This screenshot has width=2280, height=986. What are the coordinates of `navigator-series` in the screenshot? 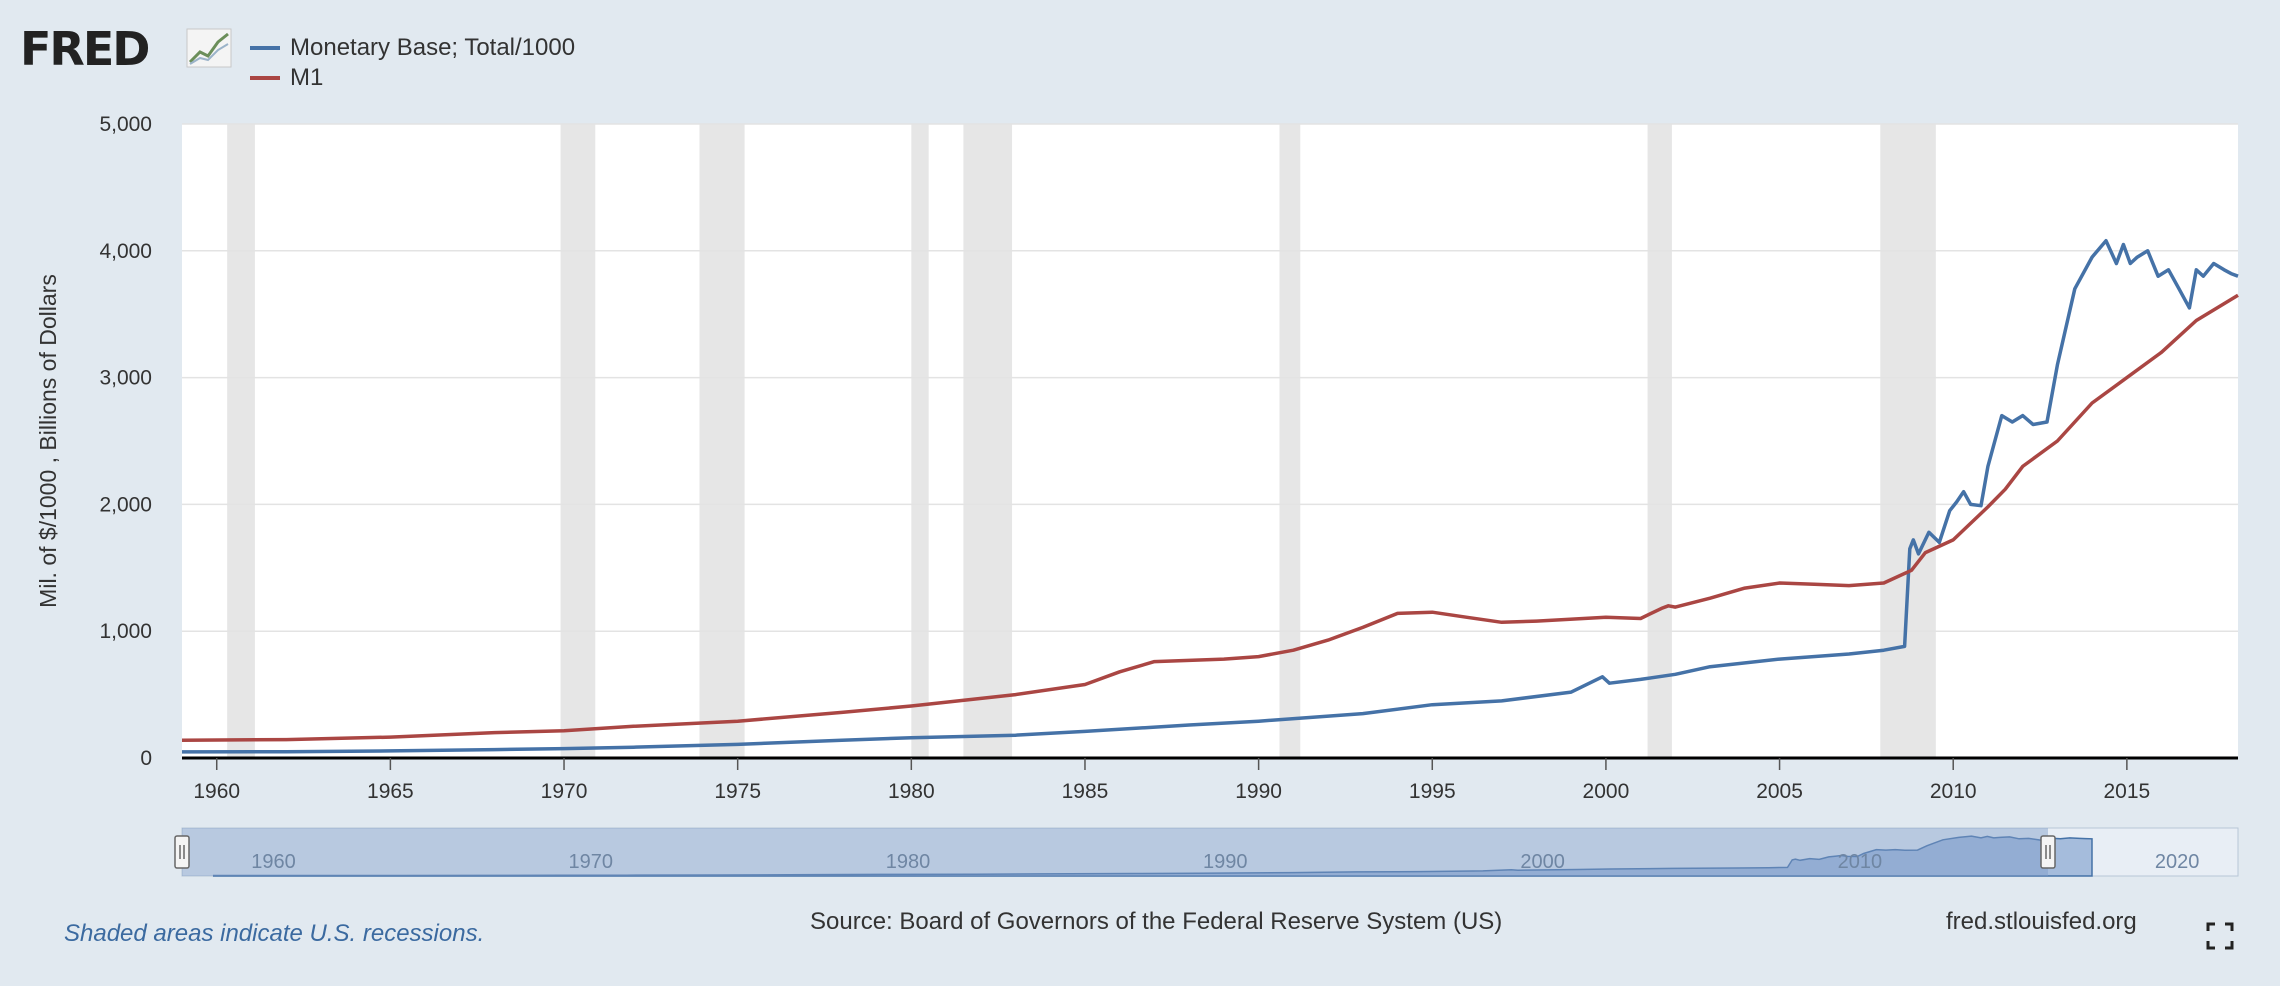 It's located at (1152, 856).